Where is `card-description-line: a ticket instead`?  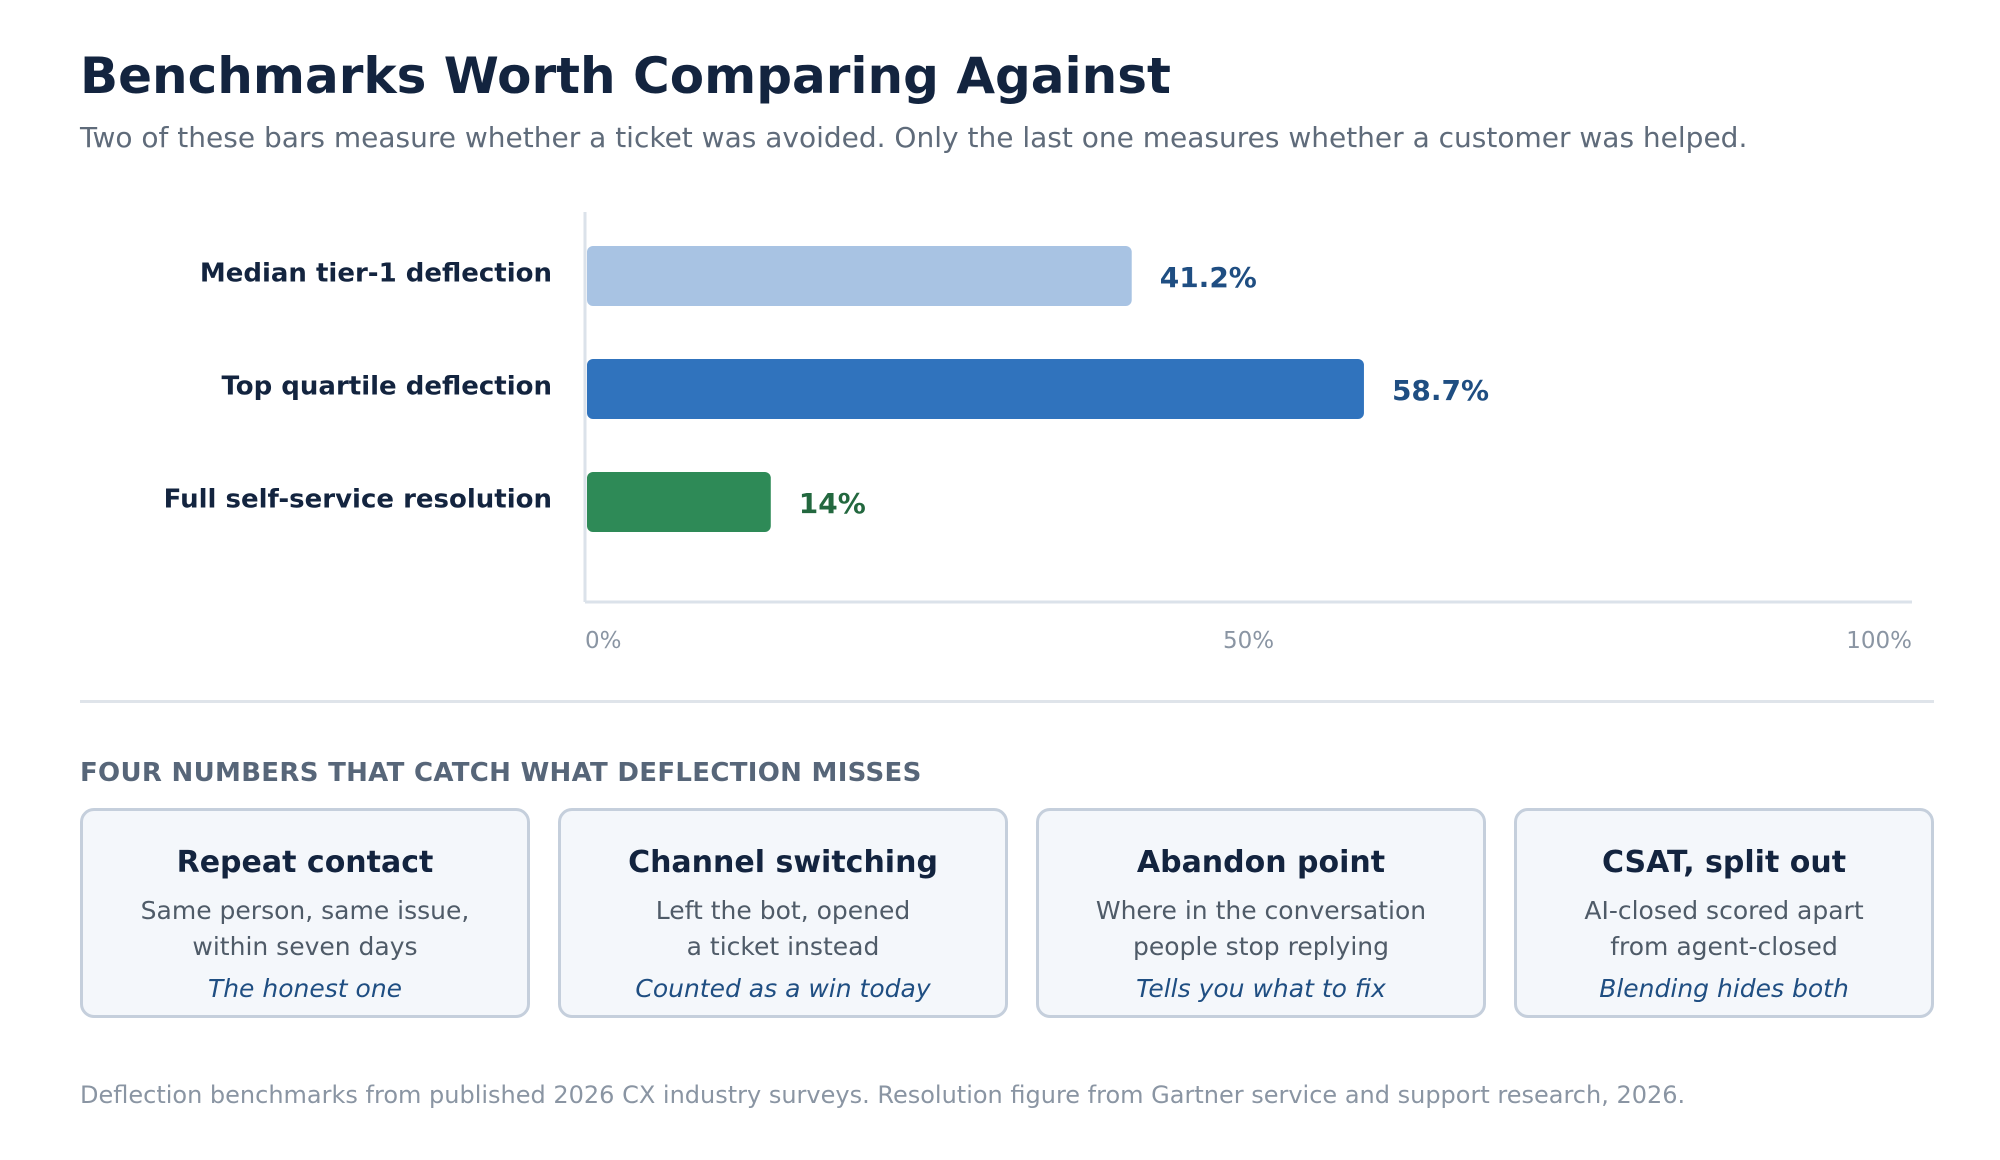
card-description-line: a ticket instead is located at coordinates (783, 946).